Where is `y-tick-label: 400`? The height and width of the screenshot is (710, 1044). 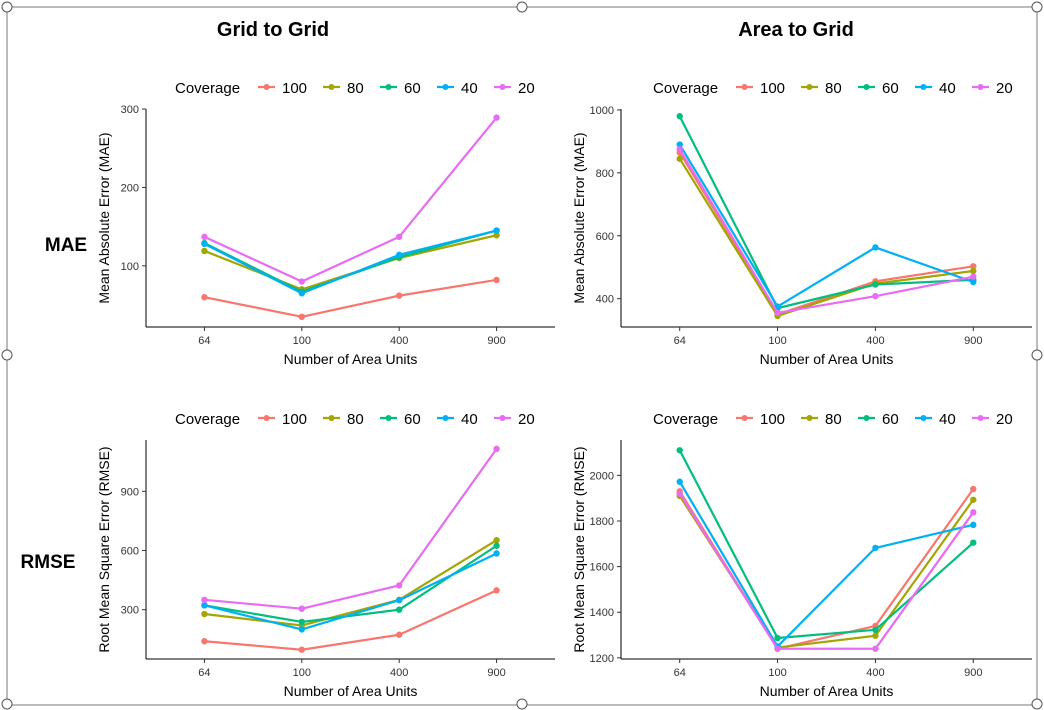
y-tick-label: 400 is located at coordinates (605, 300).